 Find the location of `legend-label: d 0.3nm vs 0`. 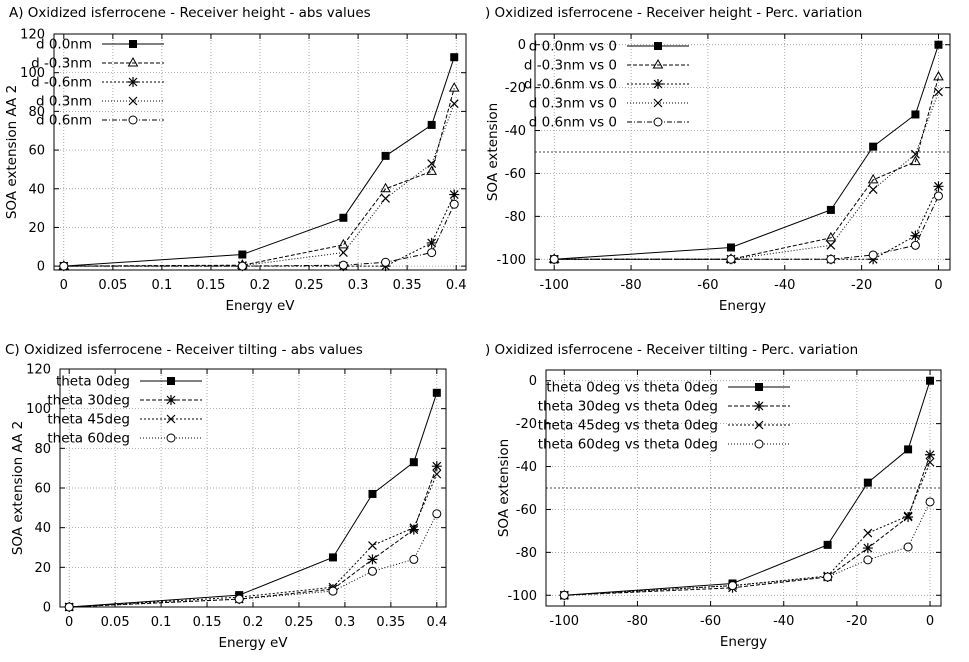

legend-label: d 0.3nm vs 0 is located at coordinates (573, 104).